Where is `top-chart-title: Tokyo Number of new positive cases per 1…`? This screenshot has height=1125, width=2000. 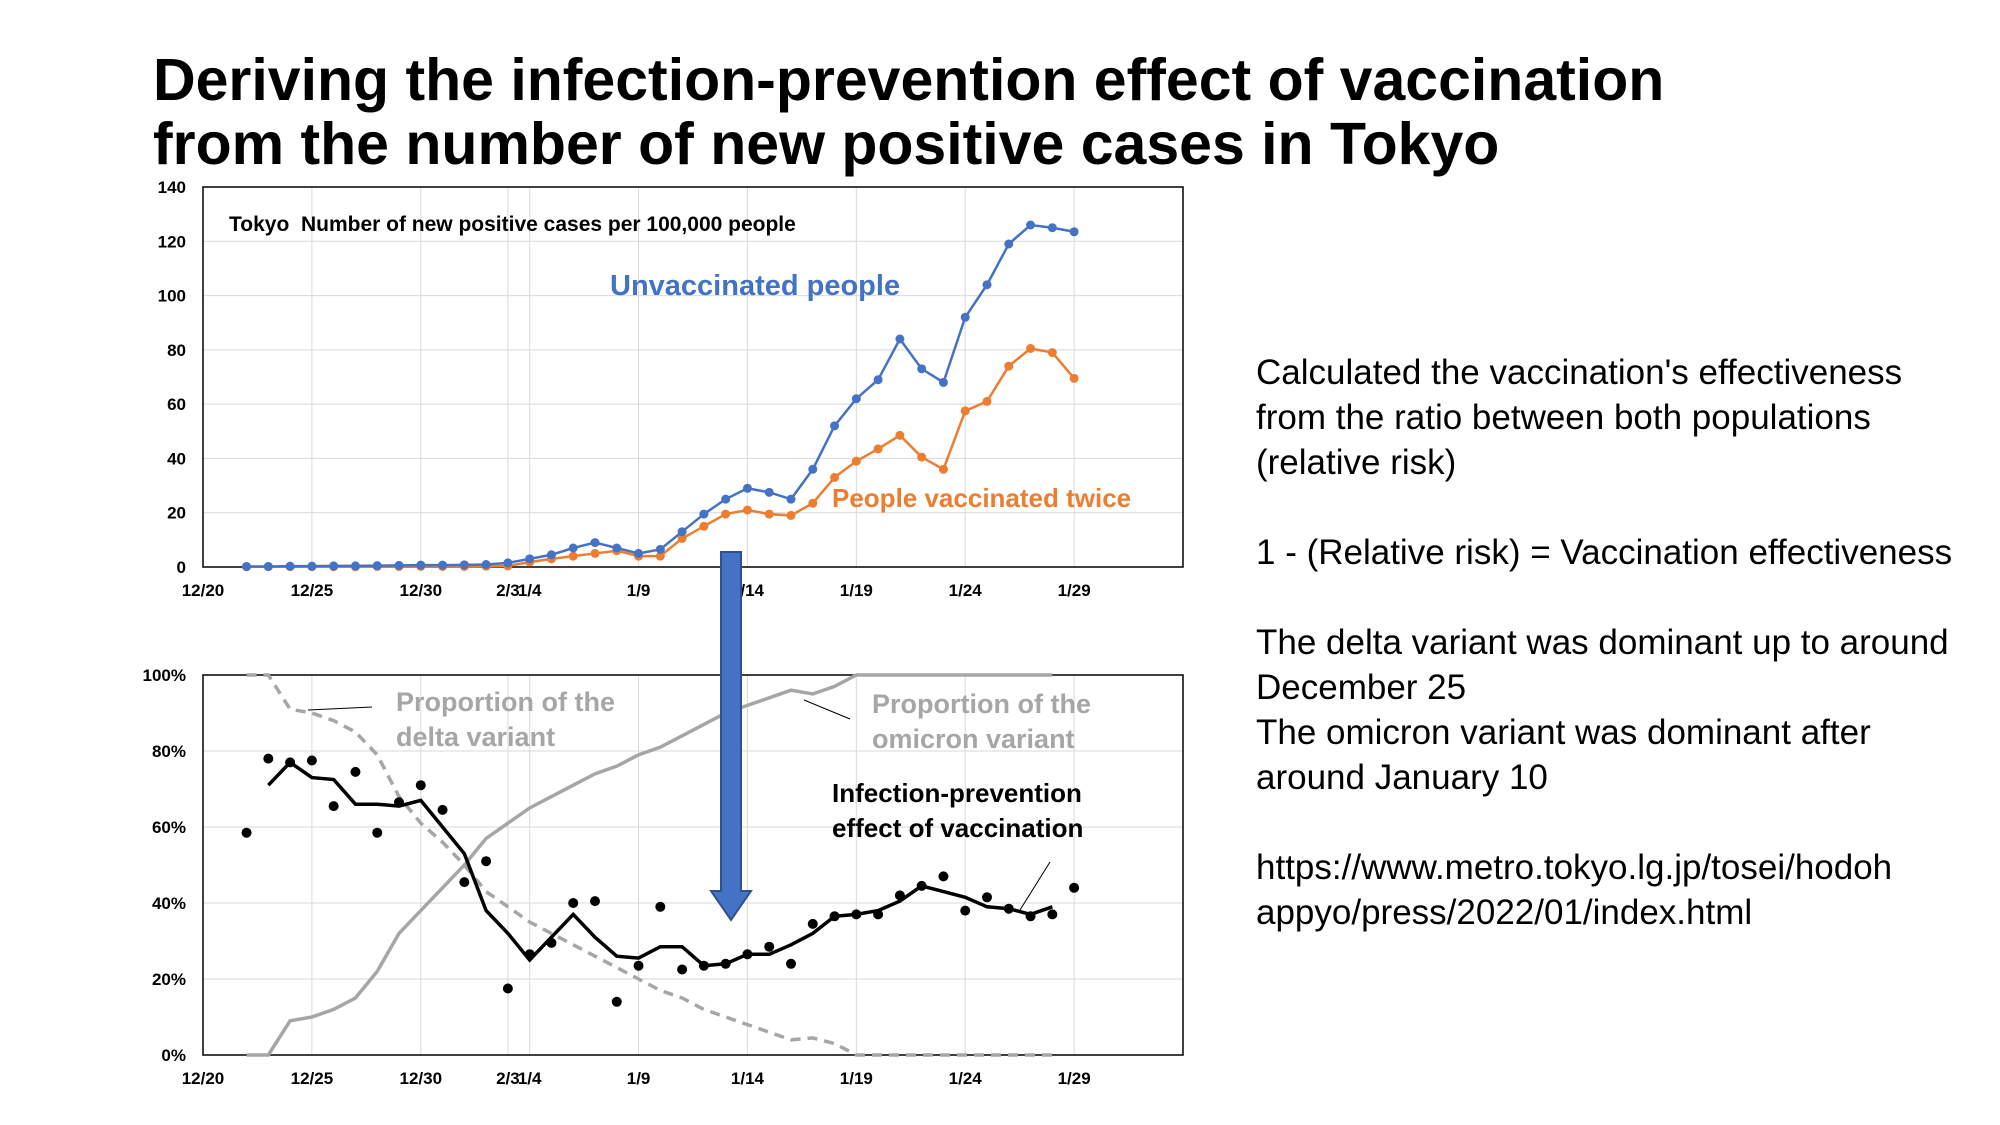 top-chart-title: Tokyo Number of new positive cases per 1… is located at coordinates (512, 224).